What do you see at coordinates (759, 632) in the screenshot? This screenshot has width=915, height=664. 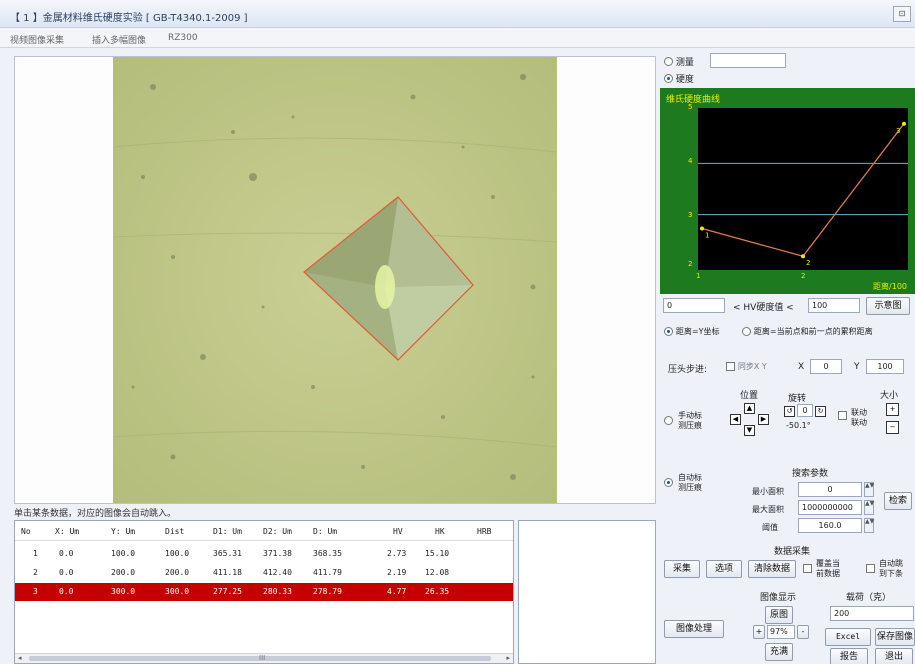 I see `zoom-in-button: +` at bounding box center [759, 632].